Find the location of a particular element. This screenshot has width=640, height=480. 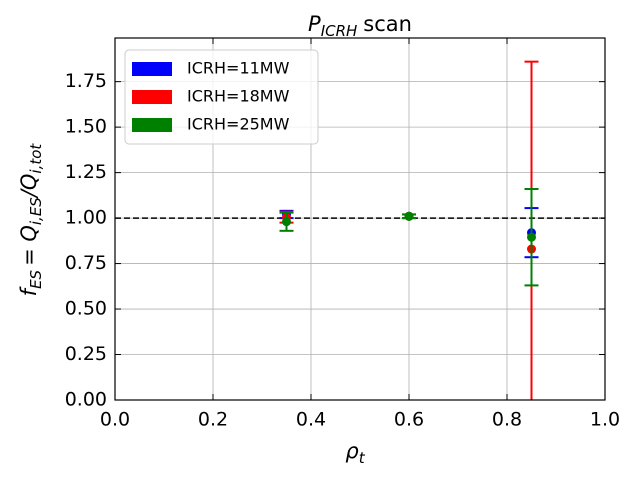

title-subscript: ICRH is located at coordinates (339, 31).